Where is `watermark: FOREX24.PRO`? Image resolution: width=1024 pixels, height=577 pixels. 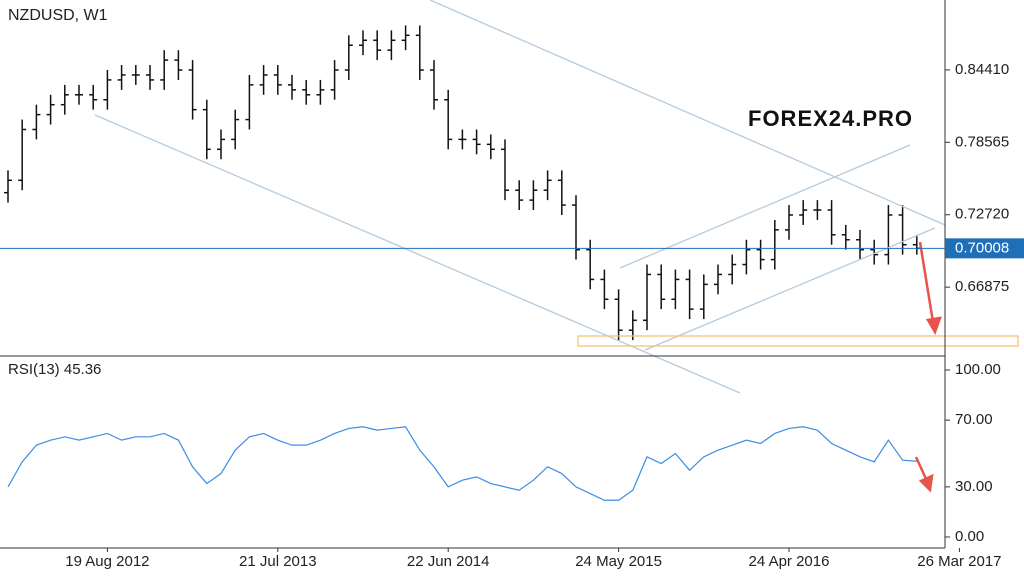 watermark: FOREX24.PRO is located at coordinates (830, 118).